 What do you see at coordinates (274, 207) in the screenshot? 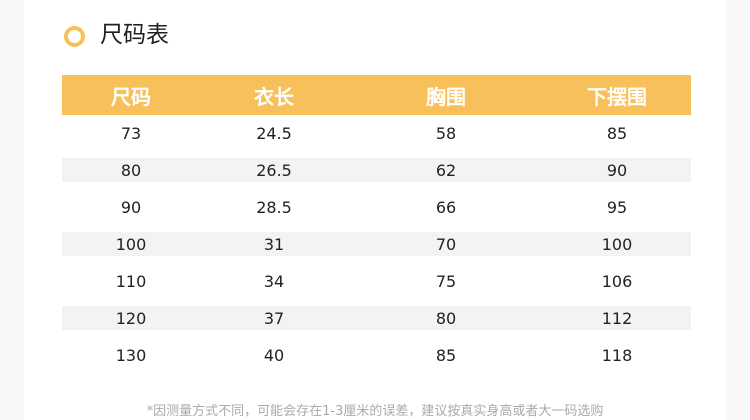
I see `table-cell: 28.5` at bounding box center [274, 207].